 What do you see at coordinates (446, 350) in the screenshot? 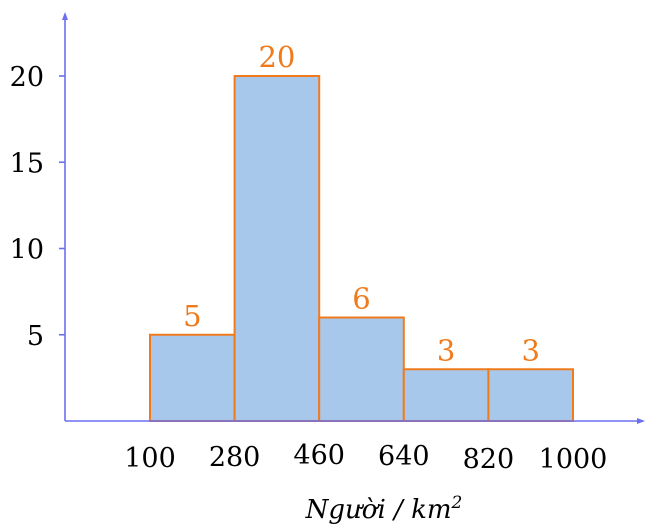
I see `data-label-4: 3` at bounding box center [446, 350].